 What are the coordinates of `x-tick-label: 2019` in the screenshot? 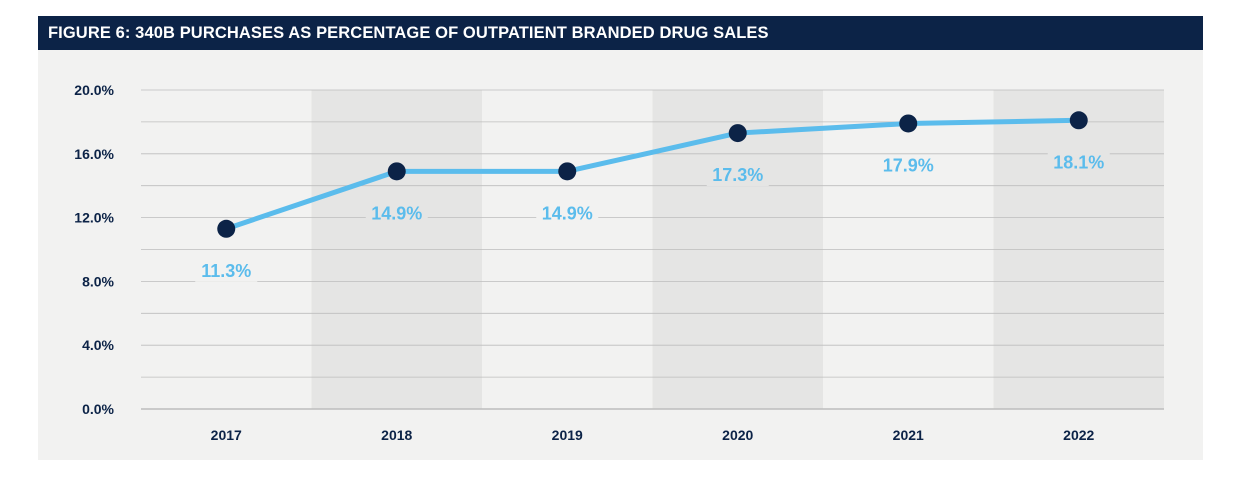 It's located at (567, 435).